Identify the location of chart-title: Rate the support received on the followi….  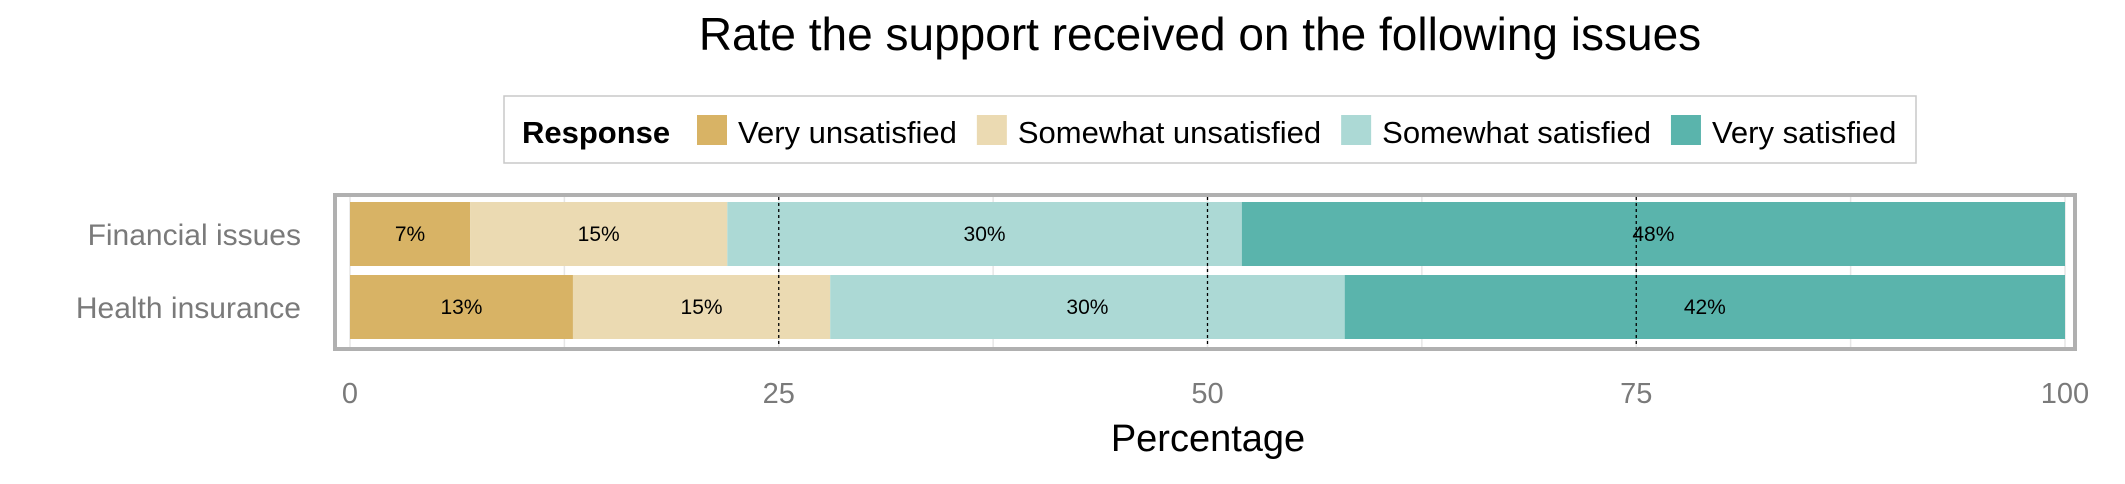
(1200, 34).